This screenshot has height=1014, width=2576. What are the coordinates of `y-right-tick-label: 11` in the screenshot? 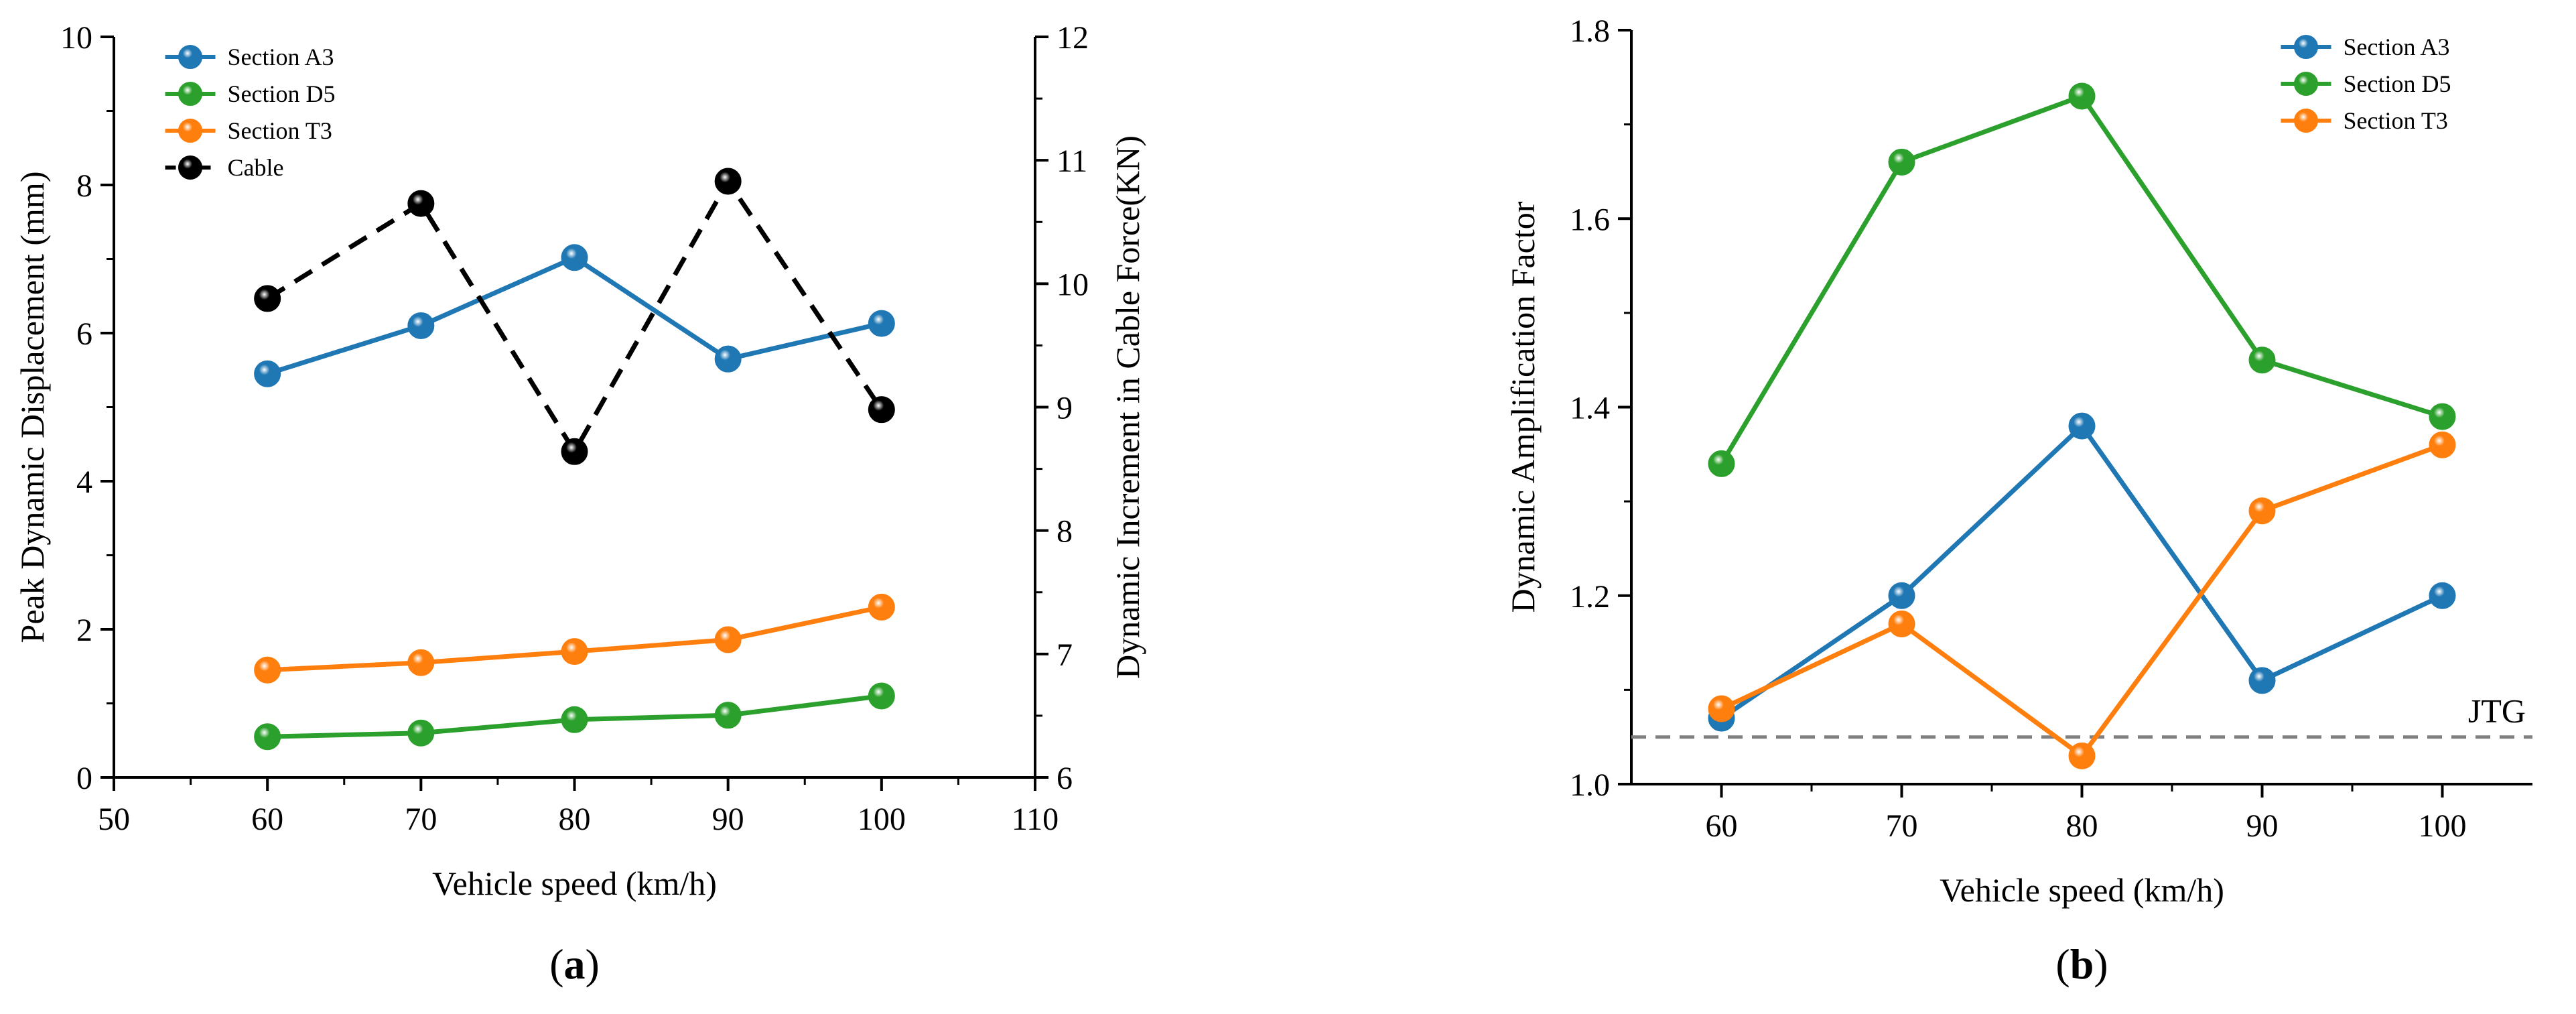 It's located at (1072, 161).